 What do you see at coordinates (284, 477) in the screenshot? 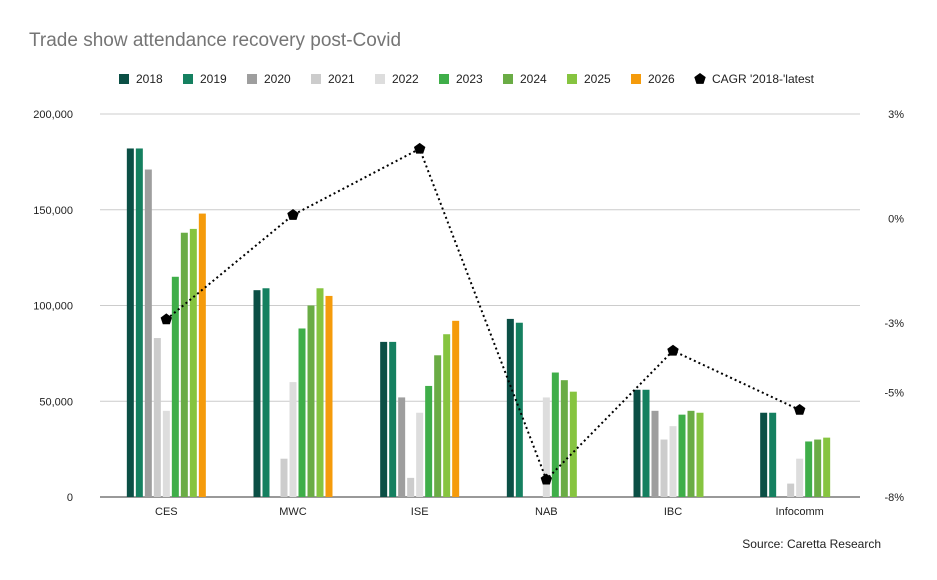
I see `bar-2021-mwc` at bounding box center [284, 477].